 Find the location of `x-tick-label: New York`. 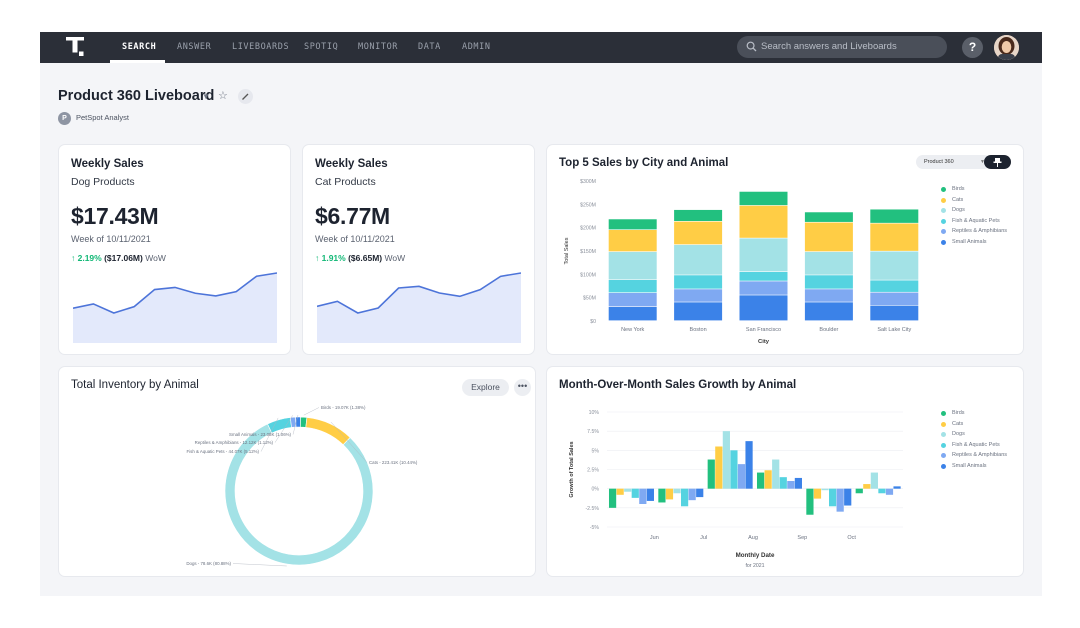

x-tick-label: New York is located at coordinates (632, 330).